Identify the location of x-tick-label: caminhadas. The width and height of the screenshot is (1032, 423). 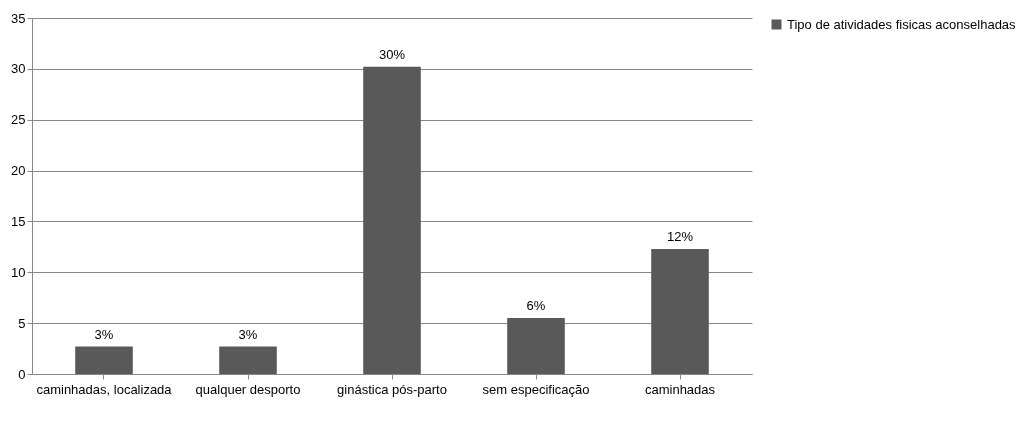
(680, 389).